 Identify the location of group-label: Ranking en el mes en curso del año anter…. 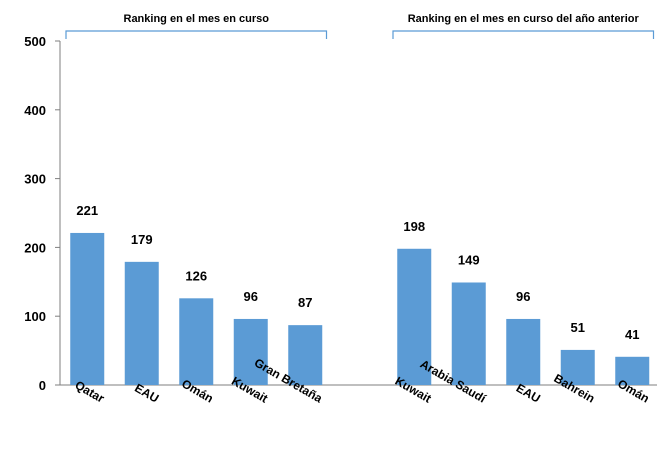
(524, 19).